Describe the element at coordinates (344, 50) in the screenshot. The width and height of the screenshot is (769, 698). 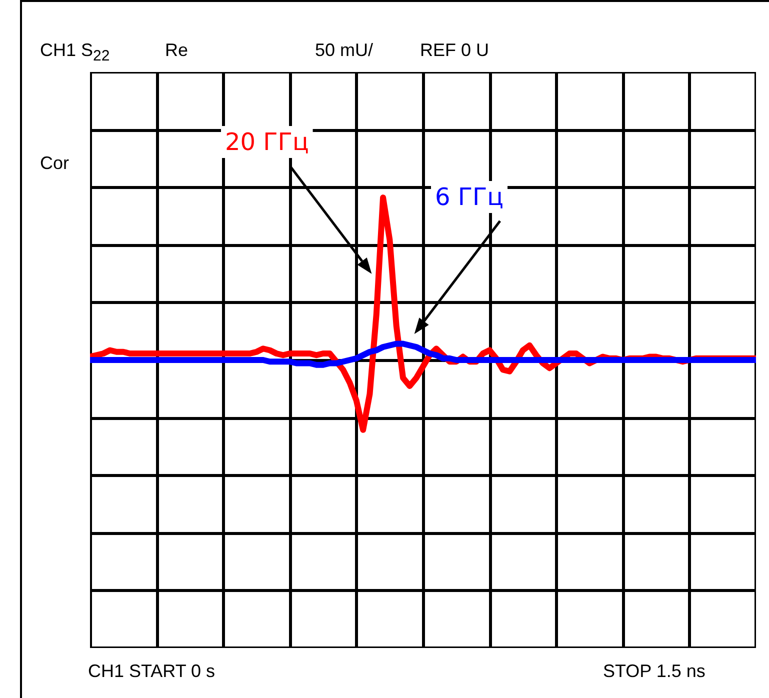
I see `text: 50 mU/` at that location.